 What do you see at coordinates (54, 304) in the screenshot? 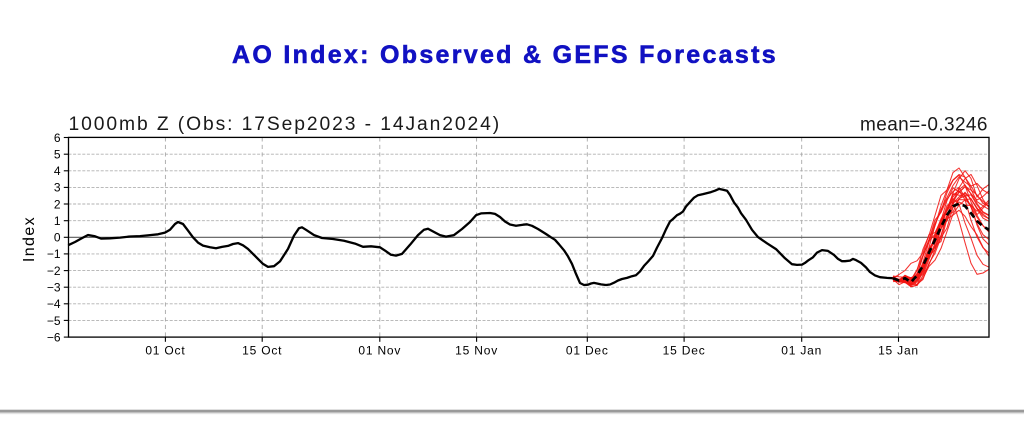
I see `svg-text: −4` at bounding box center [54, 304].